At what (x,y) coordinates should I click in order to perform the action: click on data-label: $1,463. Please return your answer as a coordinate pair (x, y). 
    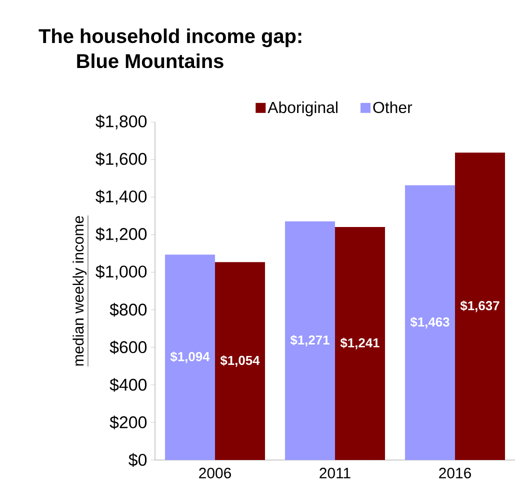
    Looking at the image, I should click on (430, 322).